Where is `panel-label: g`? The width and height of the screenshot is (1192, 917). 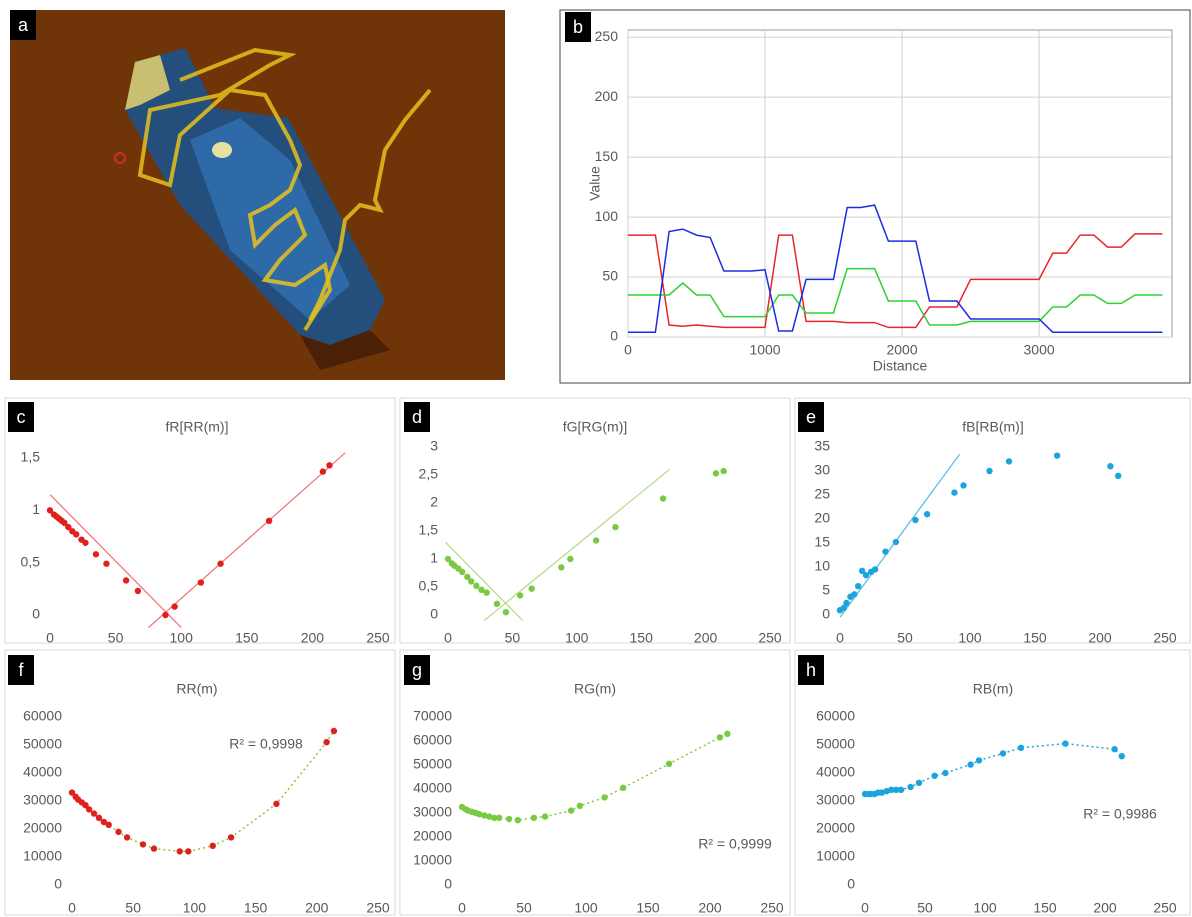
panel-label: g is located at coordinates (417, 670).